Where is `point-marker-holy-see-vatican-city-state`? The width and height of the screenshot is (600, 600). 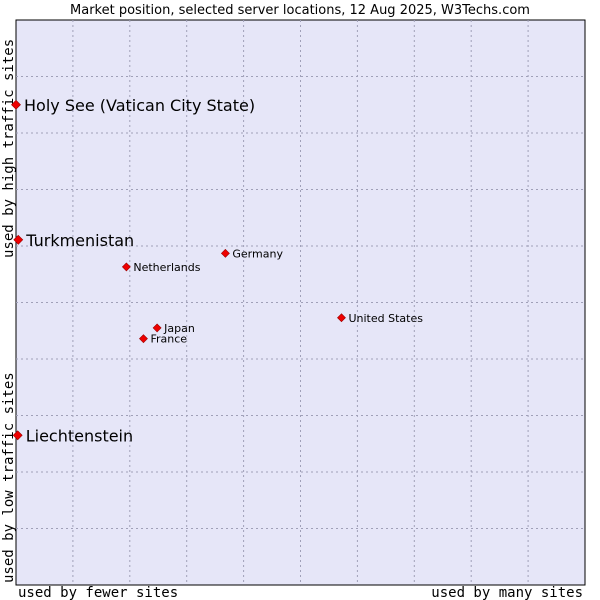
point-marker-holy-see-vatican-city-state is located at coordinates (16, 104).